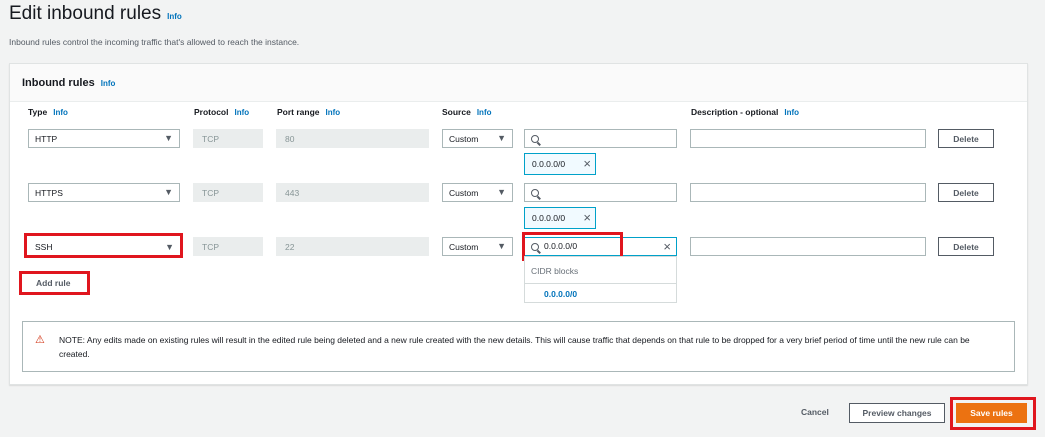  I want to click on panel-header: Inbound rules Info, so click(518, 83).